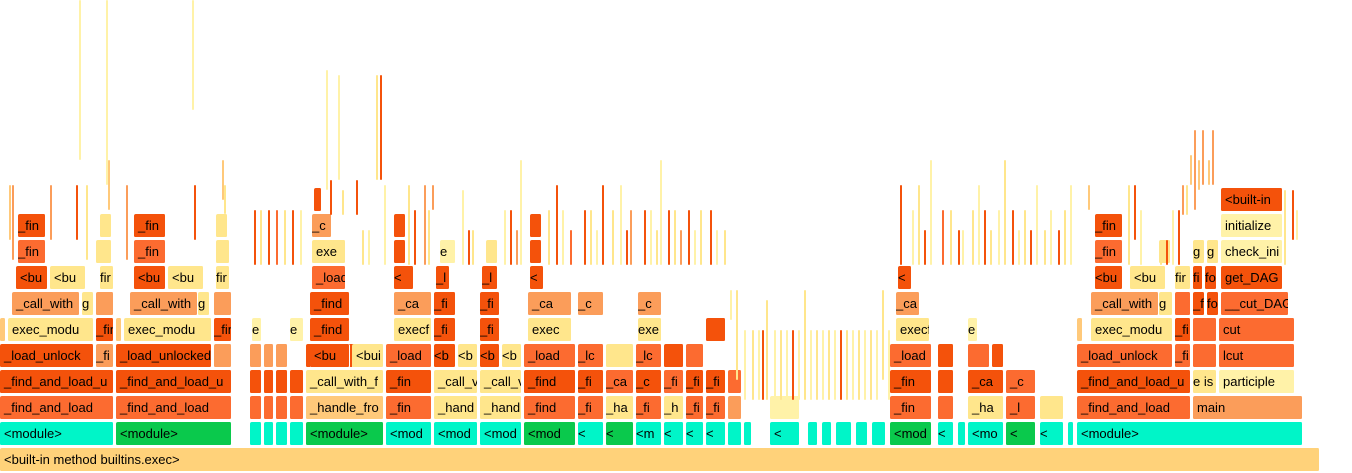 This screenshot has width=1352, height=473. What do you see at coordinates (591, 304) in the screenshot?
I see `flame-frame: _c` at bounding box center [591, 304].